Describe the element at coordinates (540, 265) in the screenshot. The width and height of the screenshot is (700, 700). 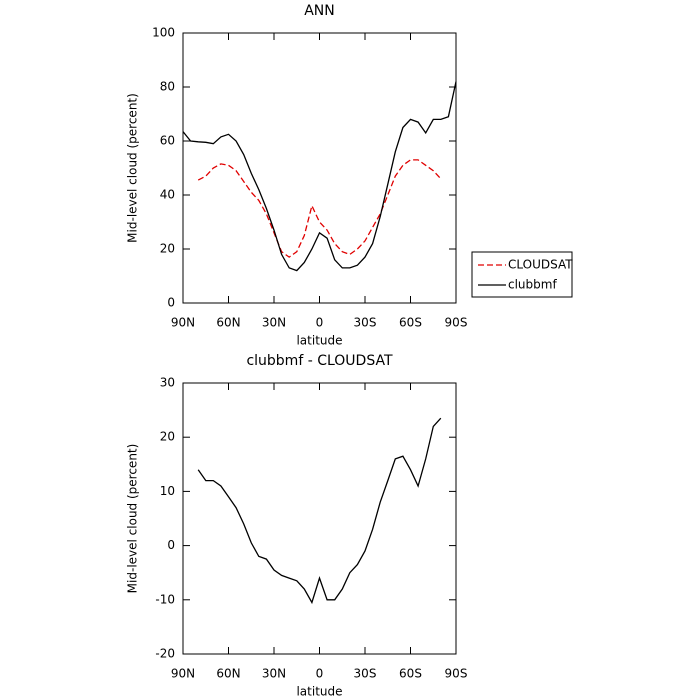
I see `legend-label: CLOUDSAT` at that location.